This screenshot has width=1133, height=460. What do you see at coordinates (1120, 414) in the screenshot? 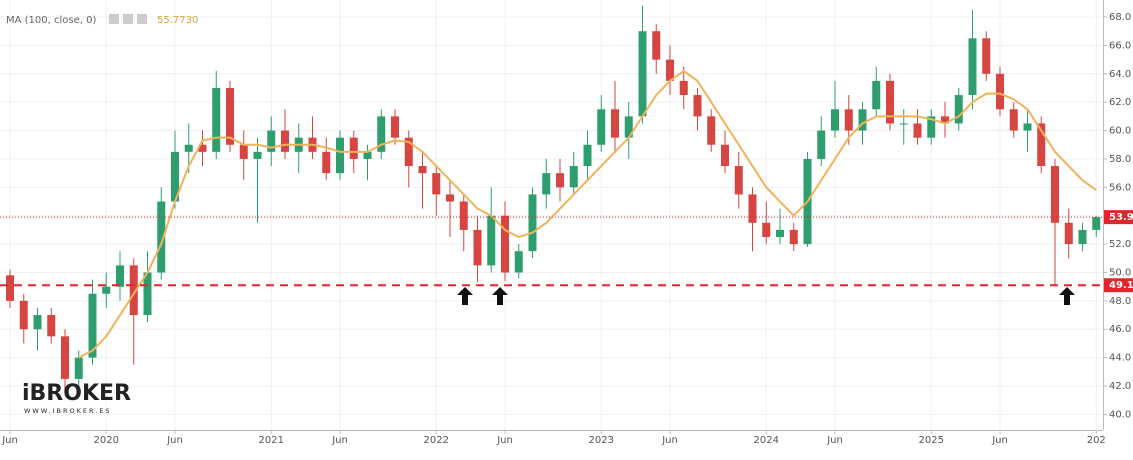
I see `y-tick-label: 40.0` at bounding box center [1120, 414].